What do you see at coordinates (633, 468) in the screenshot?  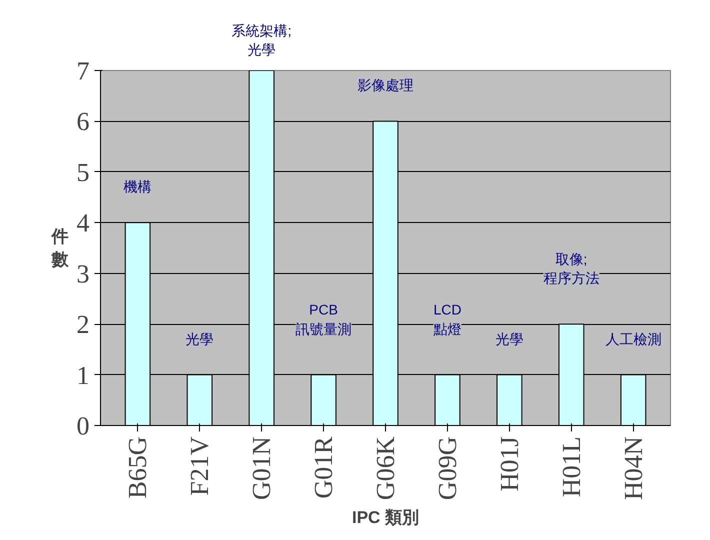 I see `x-tick-label: H04N` at bounding box center [633, 468].